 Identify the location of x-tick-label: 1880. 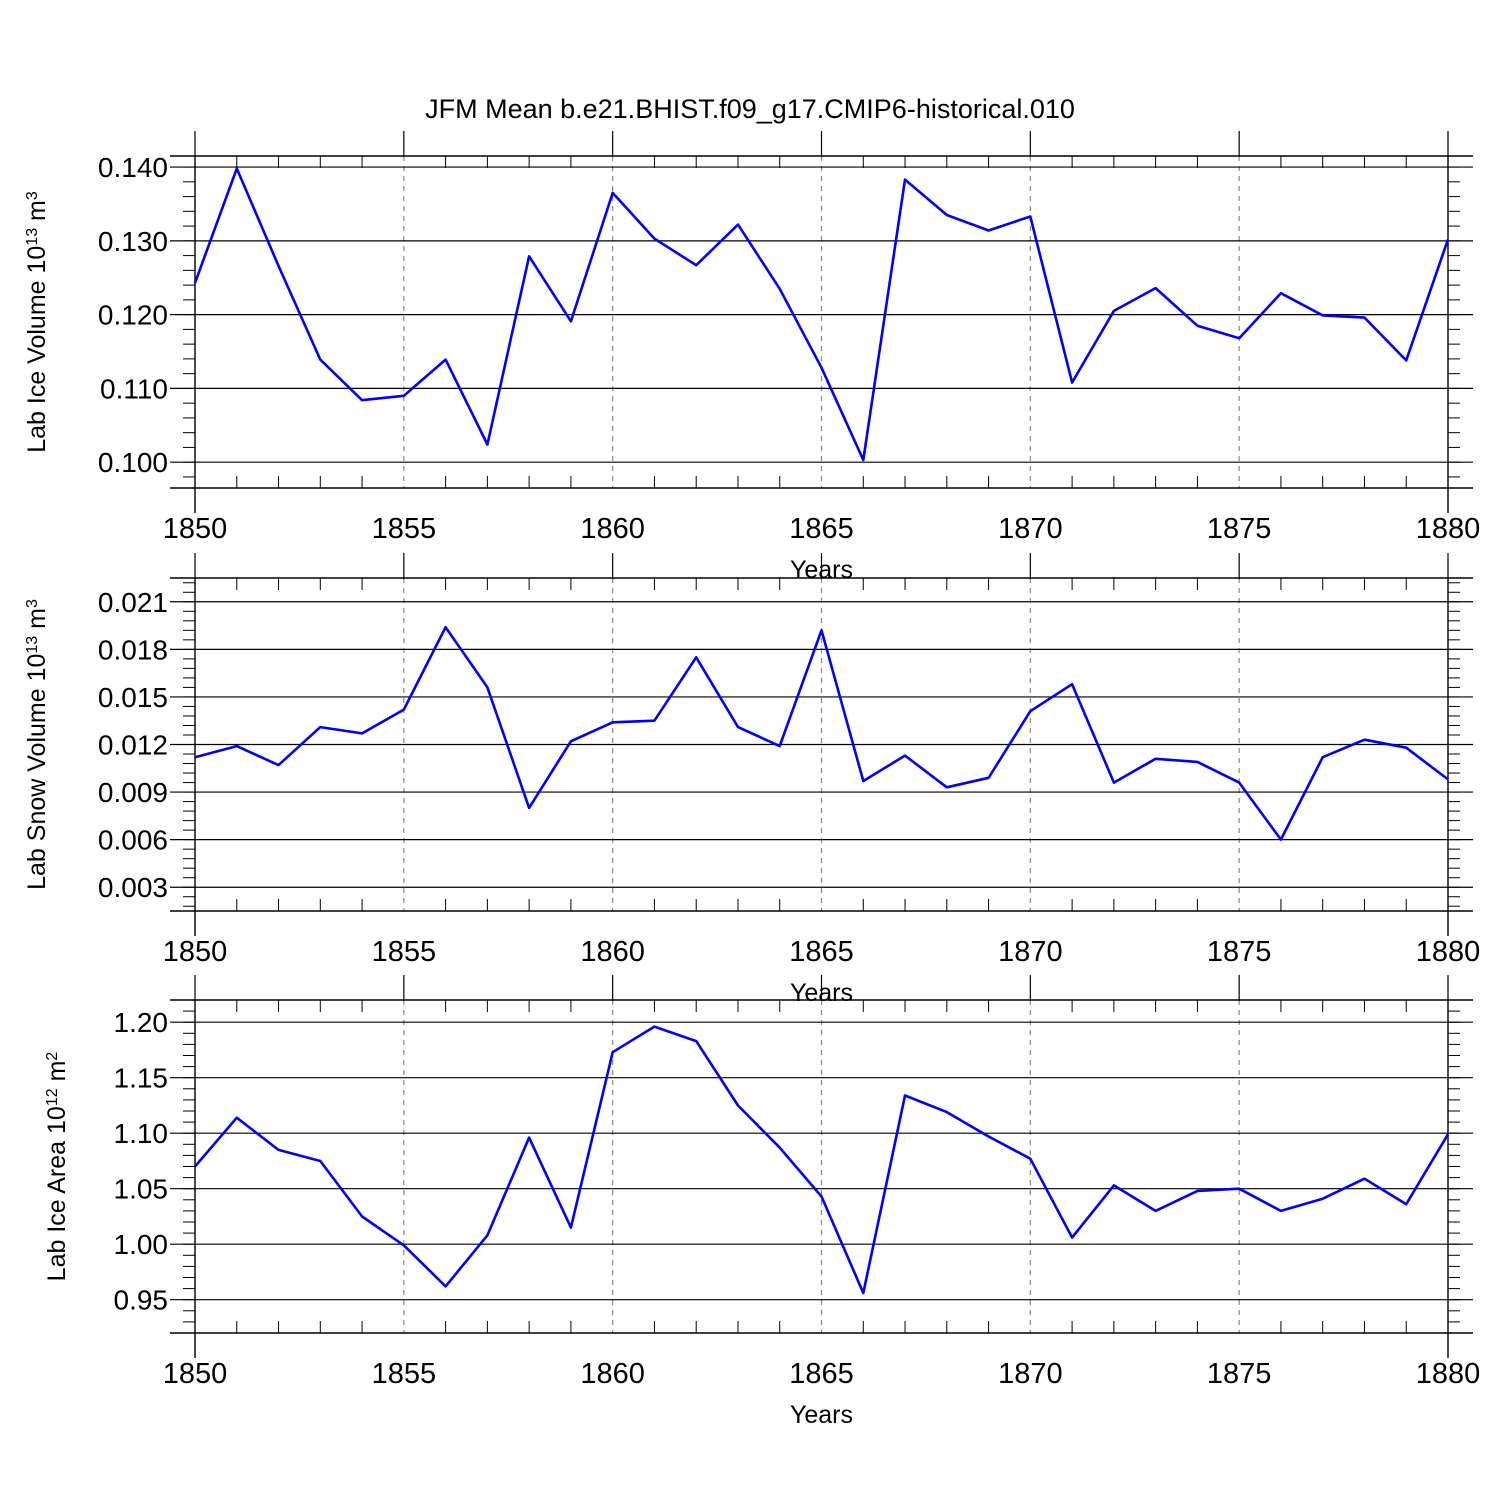
(1448, 1374).